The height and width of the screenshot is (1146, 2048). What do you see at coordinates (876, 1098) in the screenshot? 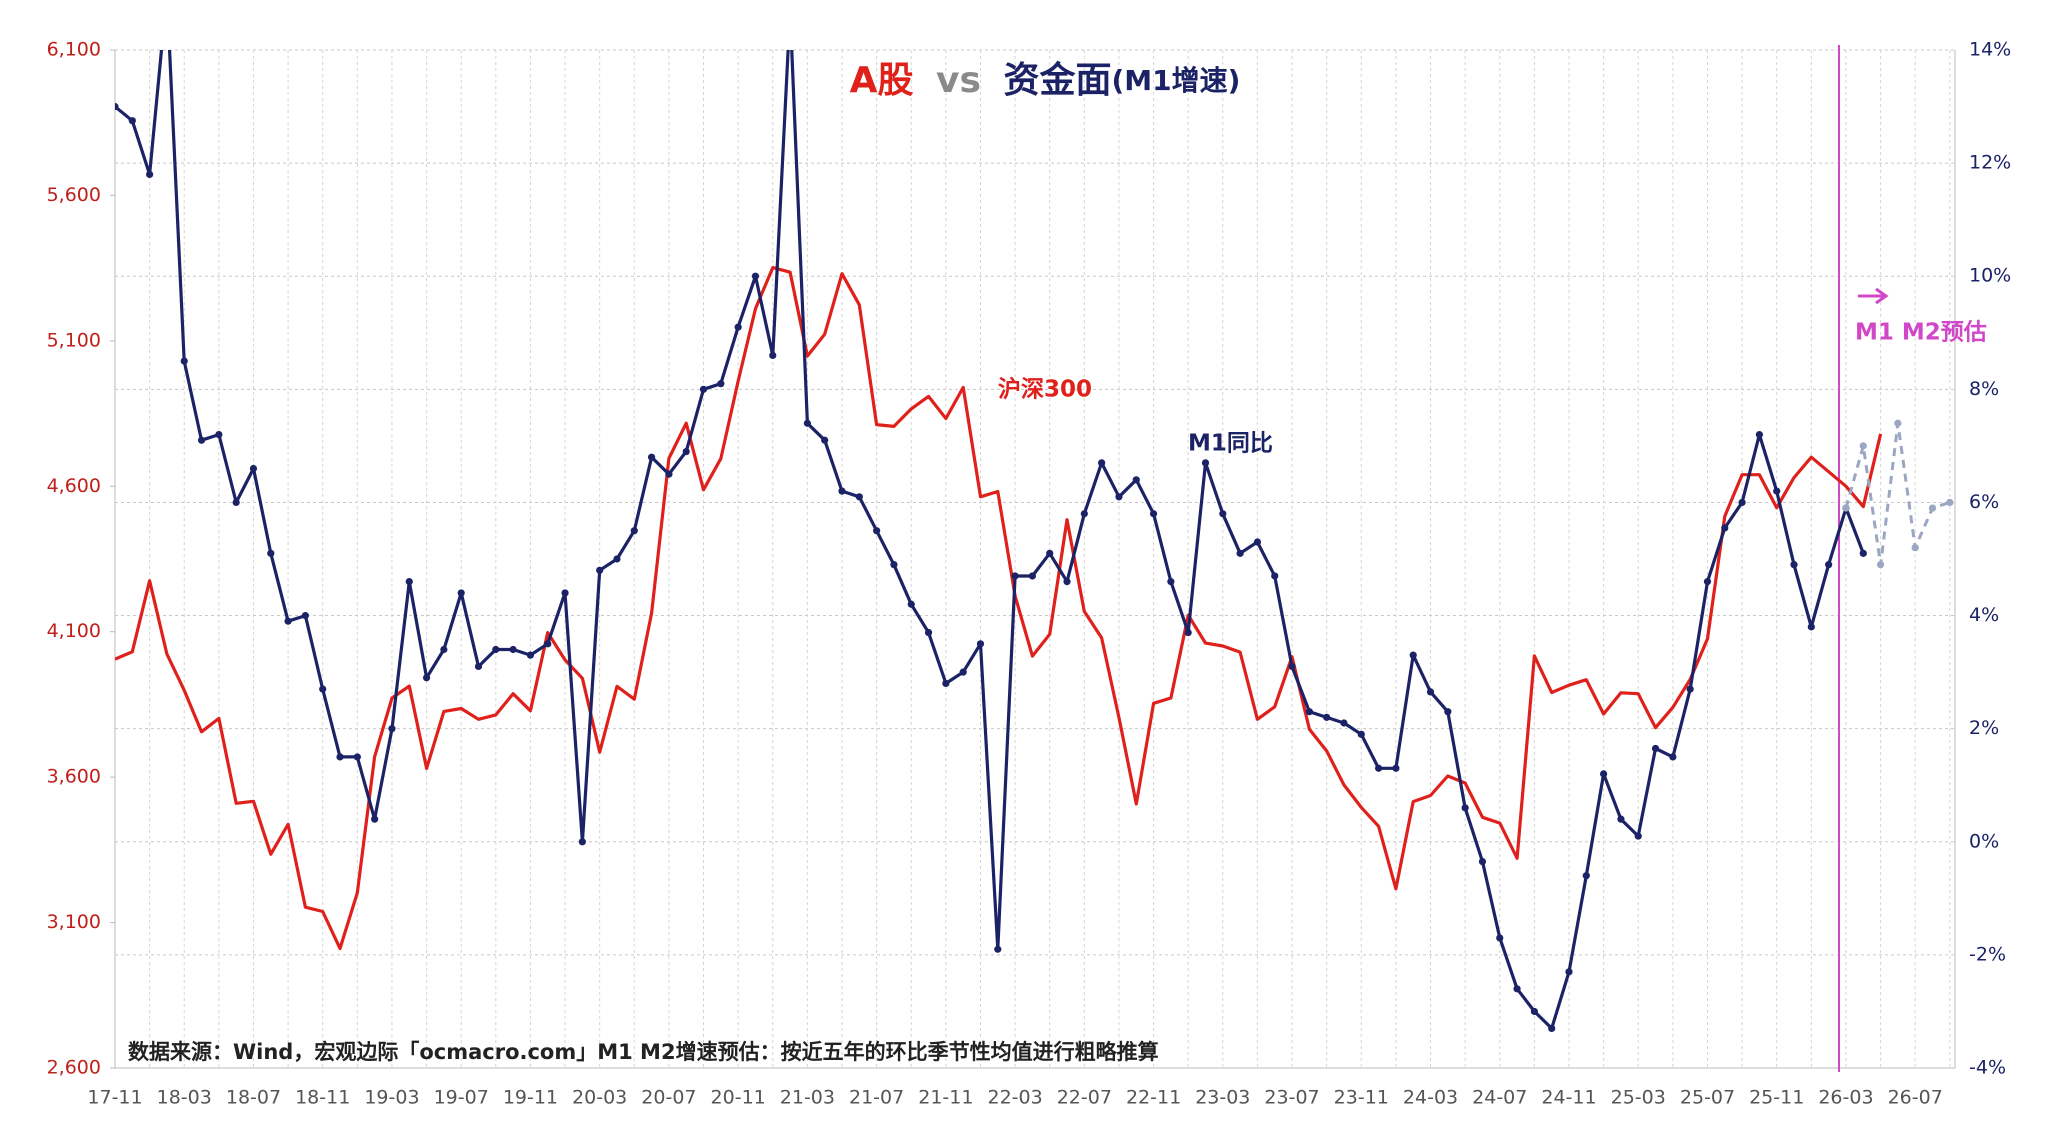
I see `x-tick-label: 21-07` at bounding box center [876, 1098].